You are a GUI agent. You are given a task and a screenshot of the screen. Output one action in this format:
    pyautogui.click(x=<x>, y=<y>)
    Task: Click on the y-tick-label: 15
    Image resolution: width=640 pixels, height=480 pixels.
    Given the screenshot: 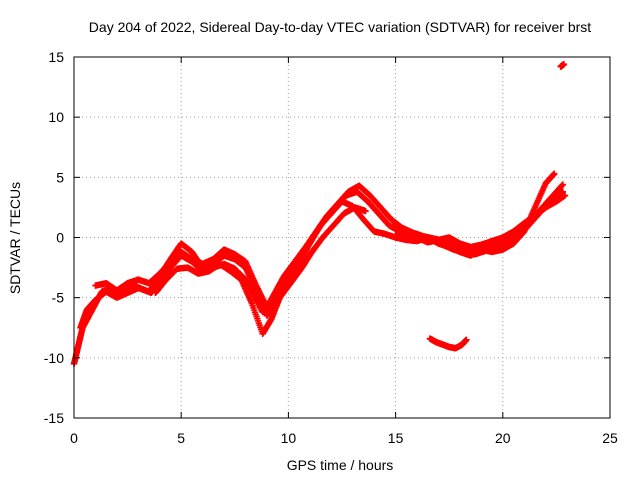 What is the action you would take?
    pyautogui.click(x=56, y=57)
    